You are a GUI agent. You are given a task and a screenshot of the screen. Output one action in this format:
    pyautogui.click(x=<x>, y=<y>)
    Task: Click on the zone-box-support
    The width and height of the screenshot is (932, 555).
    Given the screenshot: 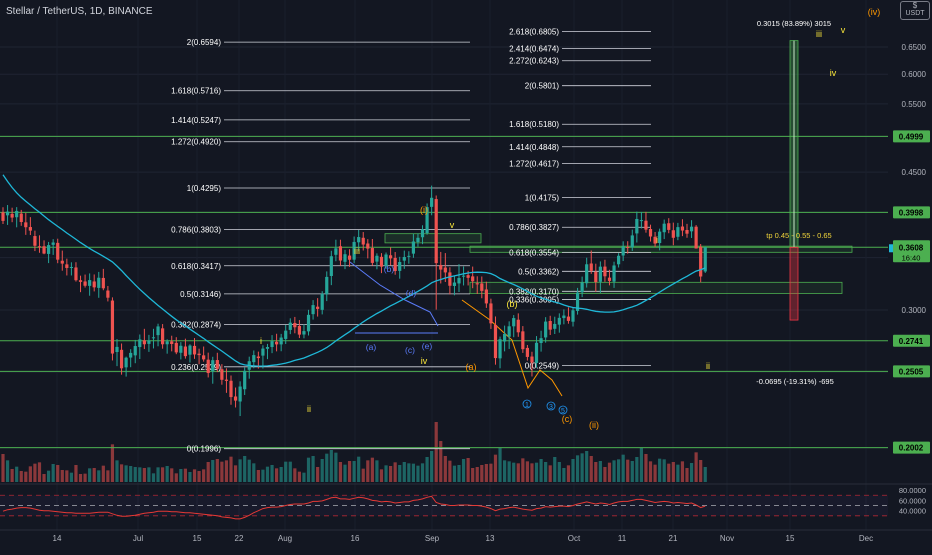 What is the action you would take?
    pyautogui.click(x=656, y=287)
    